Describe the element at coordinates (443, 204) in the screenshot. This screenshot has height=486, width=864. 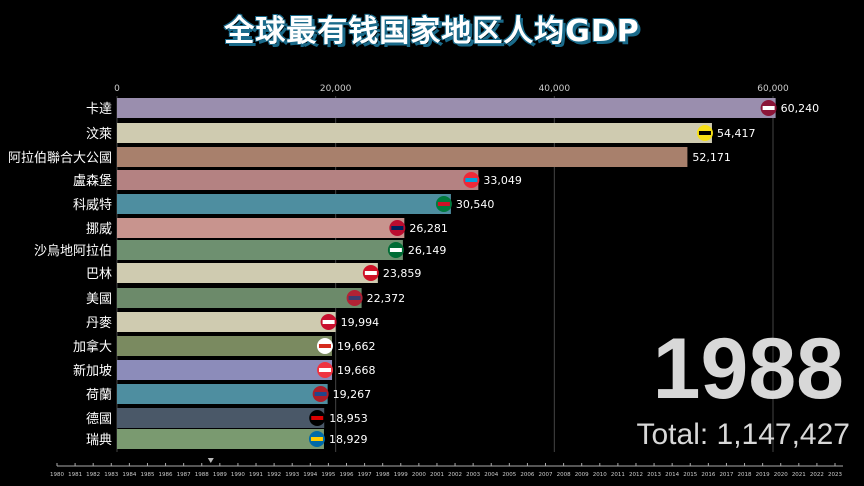
I see `flag-icon-kuwait-stripe` at that location.